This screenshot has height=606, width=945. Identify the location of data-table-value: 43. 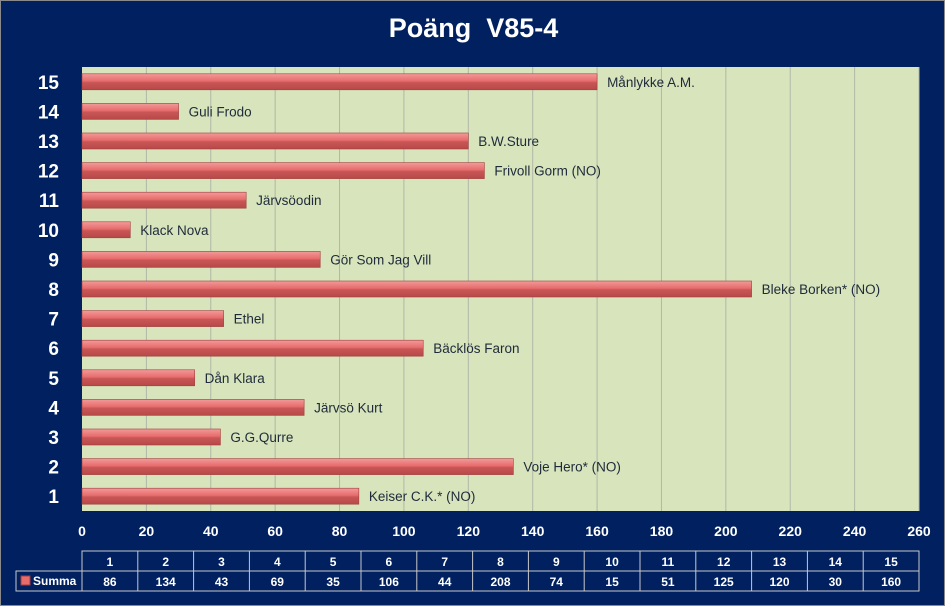
(222, 582).